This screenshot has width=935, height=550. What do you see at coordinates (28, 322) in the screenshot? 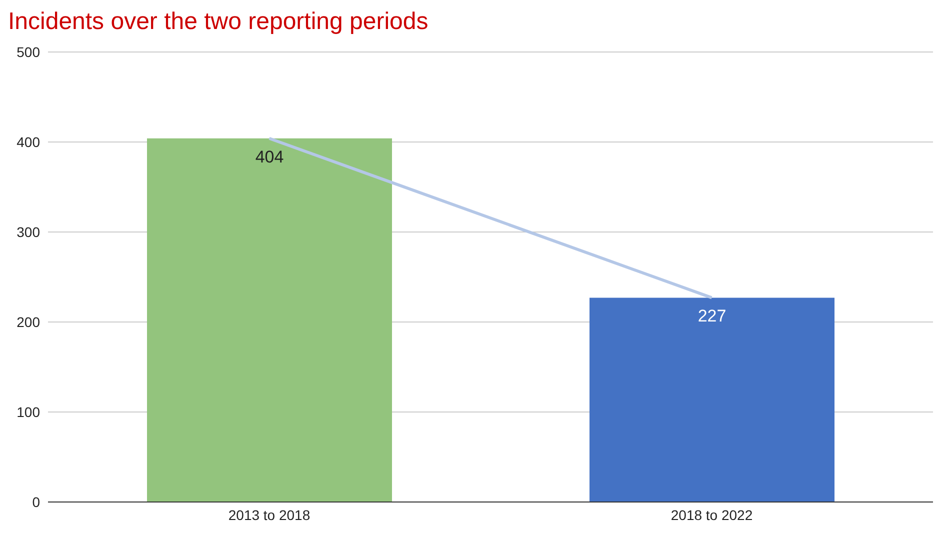
I see `y-tick-label: 200` at bounding box center [28, 322].